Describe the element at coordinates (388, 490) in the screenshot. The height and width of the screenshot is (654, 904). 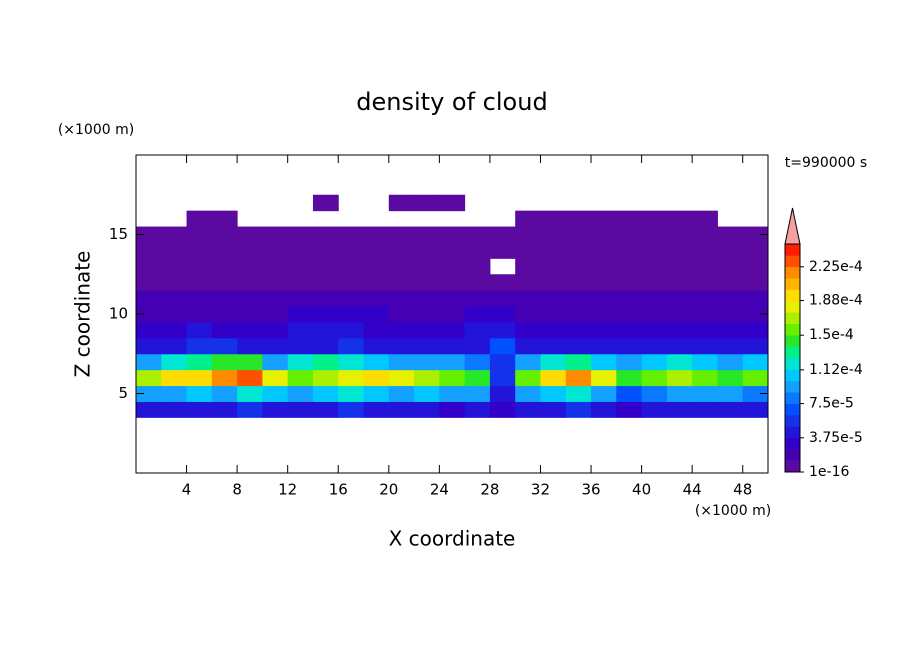
I see `x-tick-label: 20` at that location.